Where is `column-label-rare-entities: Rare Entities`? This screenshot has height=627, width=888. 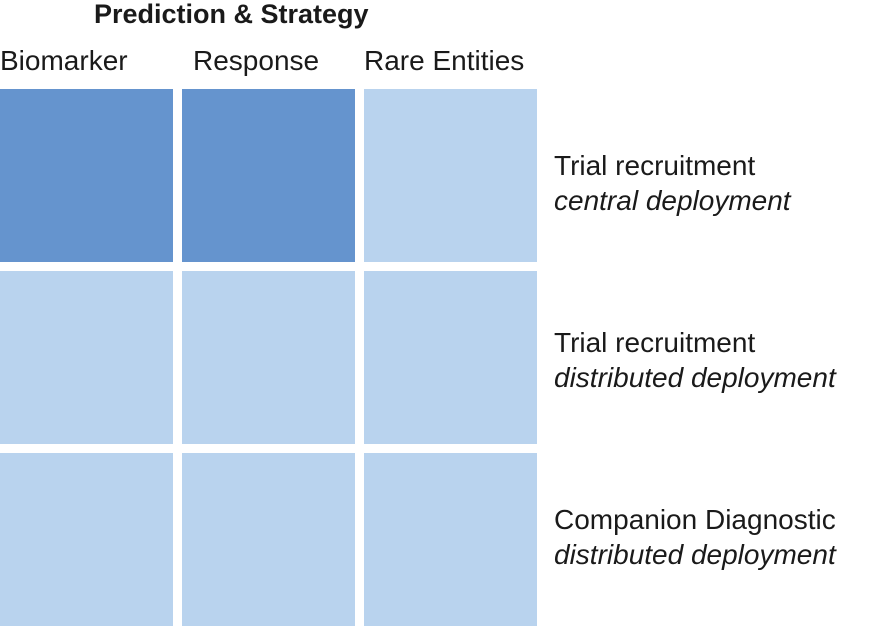 column-label-rare-entities: Rare Entities is located at coordinates (444, 60).